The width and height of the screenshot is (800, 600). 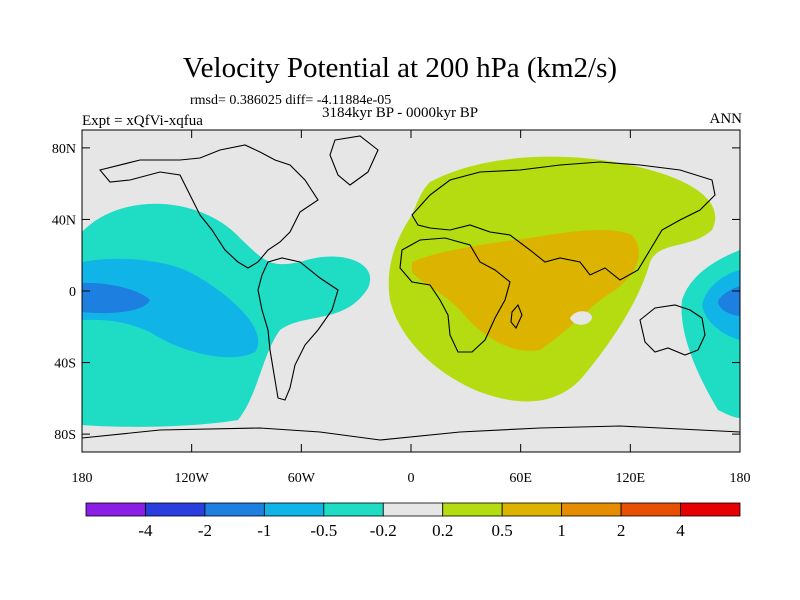 I want to click on colorbar-label: 0.2, so click(x=442, y=530).